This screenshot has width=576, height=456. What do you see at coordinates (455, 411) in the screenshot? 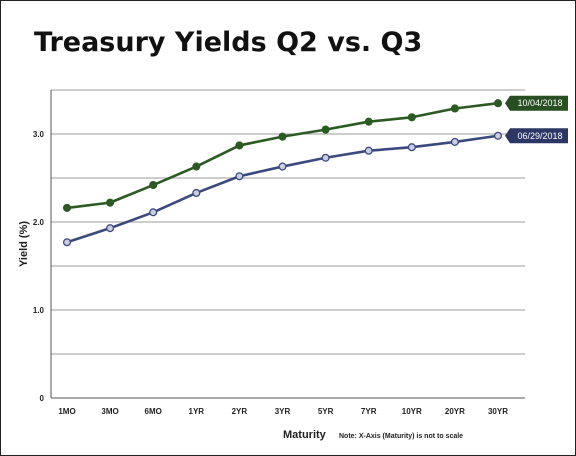
I see `x-tick-label: 20YR` at bounding box center [455, 411].